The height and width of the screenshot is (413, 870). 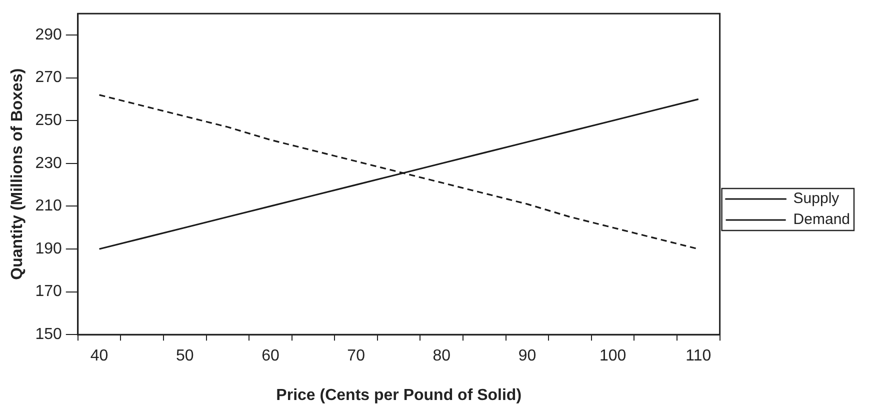 What do you see at coordinates (48, 335) in the screenshot?
I see `y-tick-label: 150` at bounding box center [48, 335].